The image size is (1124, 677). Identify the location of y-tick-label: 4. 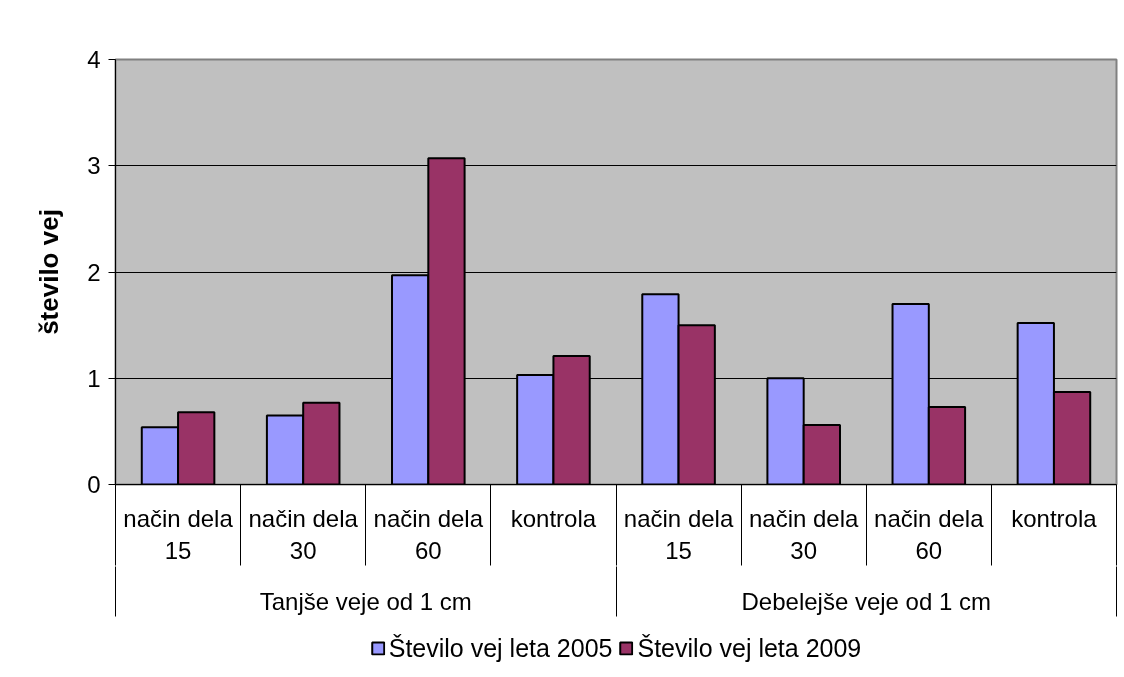
(94, 59).